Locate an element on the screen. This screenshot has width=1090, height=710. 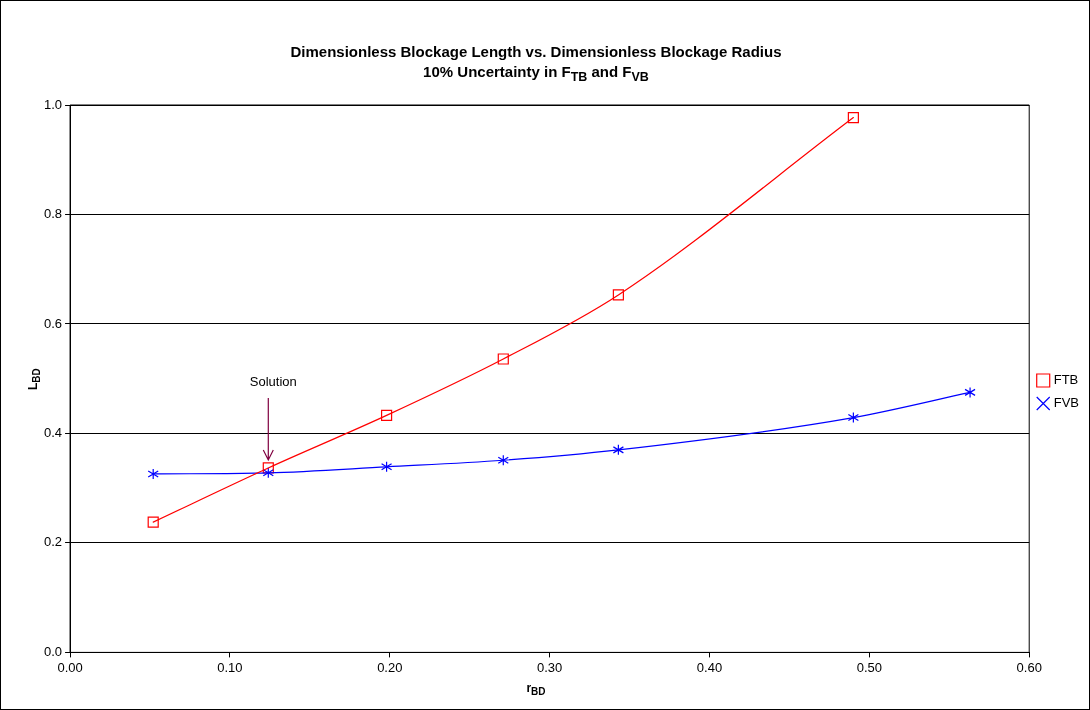
legend-label: FTB is located at coordinates (1066, 380).